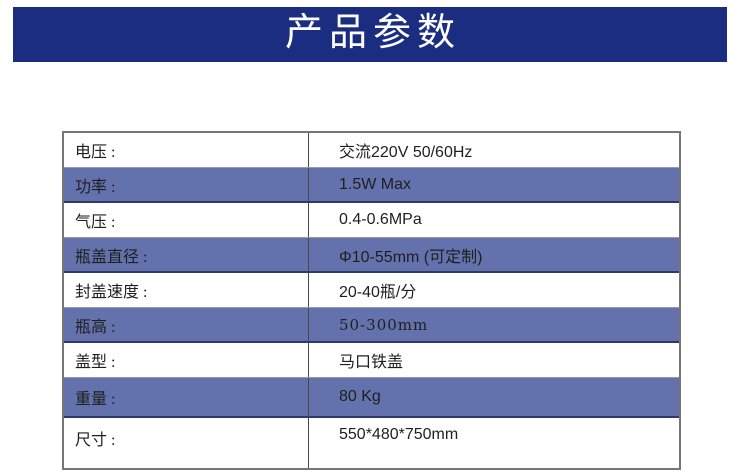  What do you see at coordinates (375, 184) in the screenshot?
I see `param-value: 1.5W Max` at bounding box center [375, 184].